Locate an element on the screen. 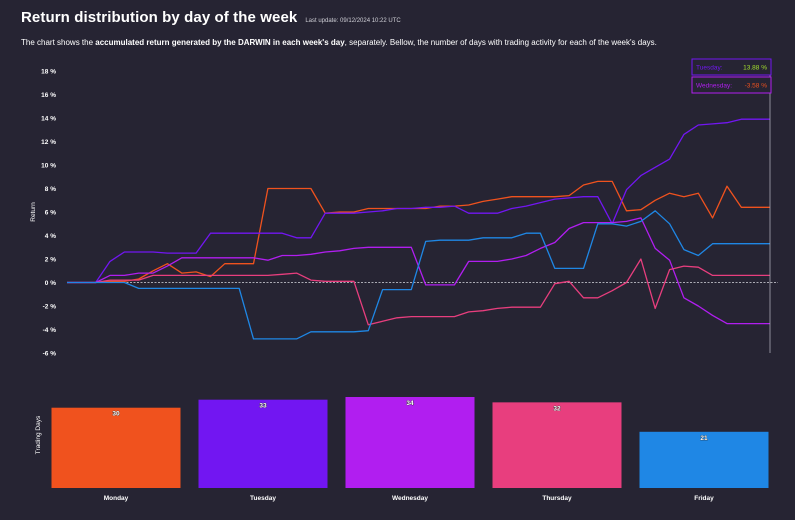 The width and height of the screenshot is (795, 520). bar-friday is located at coordinates (704, 459).